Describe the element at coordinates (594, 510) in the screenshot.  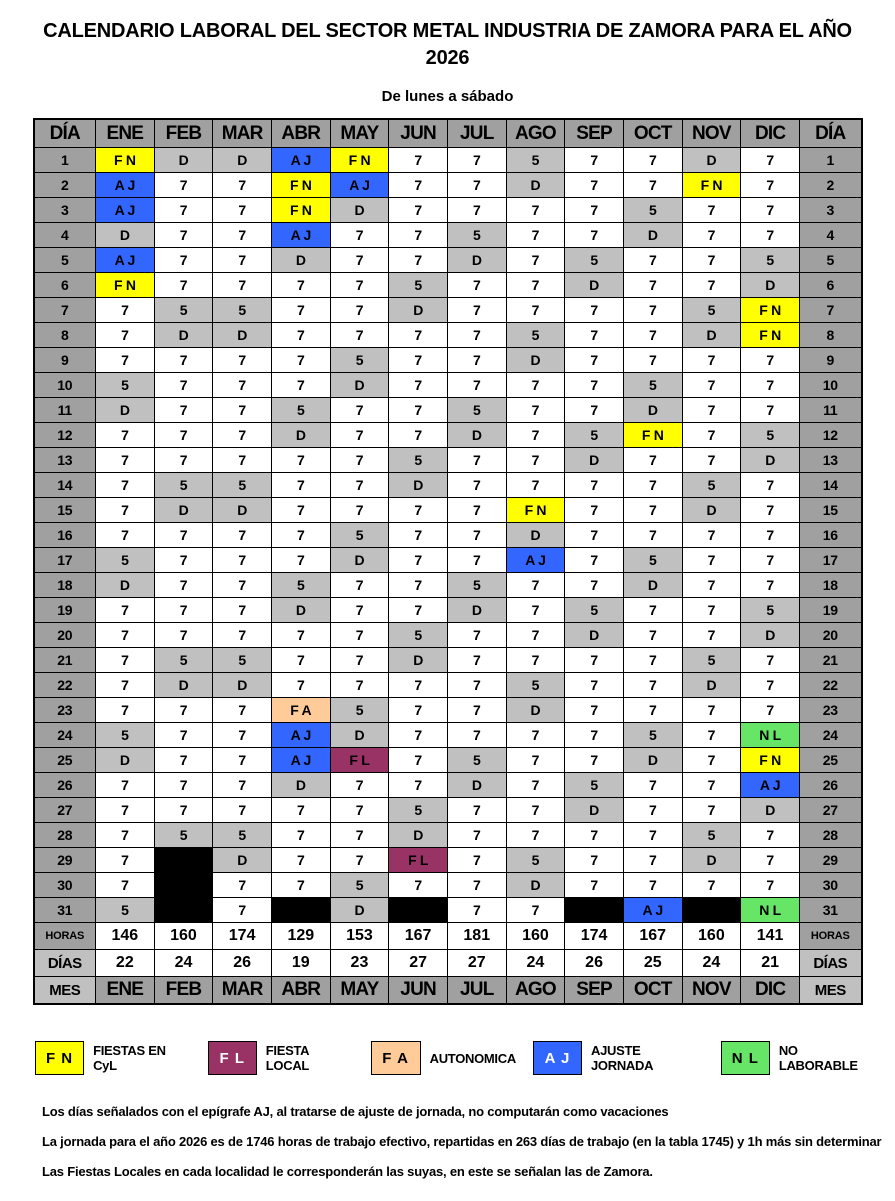
I see `cell-sep-15: 7` at that location.